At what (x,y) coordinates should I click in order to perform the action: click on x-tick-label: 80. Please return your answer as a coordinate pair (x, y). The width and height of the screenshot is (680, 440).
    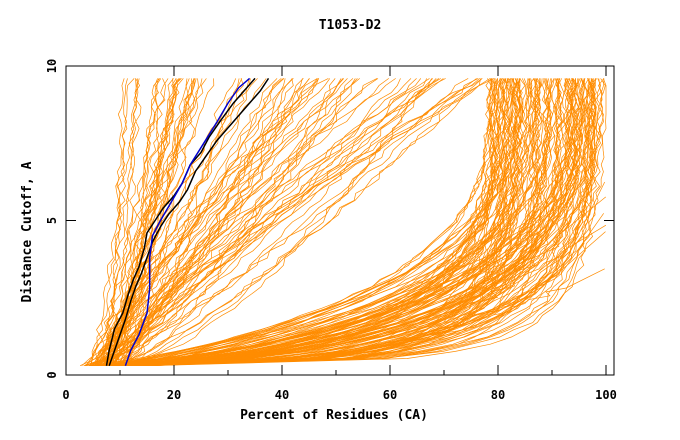
    Looking at the image, I should click on (498, 395).